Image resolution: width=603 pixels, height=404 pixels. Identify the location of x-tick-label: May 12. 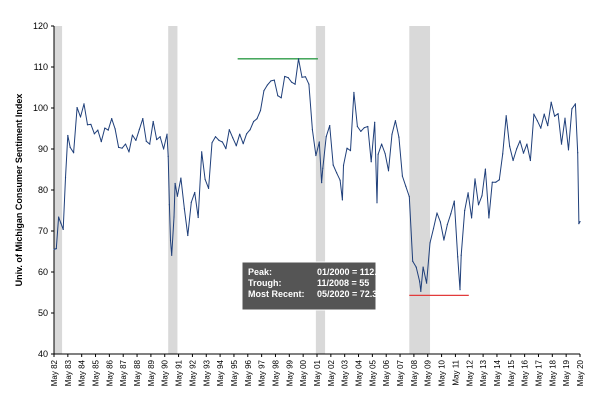
(469, 372).